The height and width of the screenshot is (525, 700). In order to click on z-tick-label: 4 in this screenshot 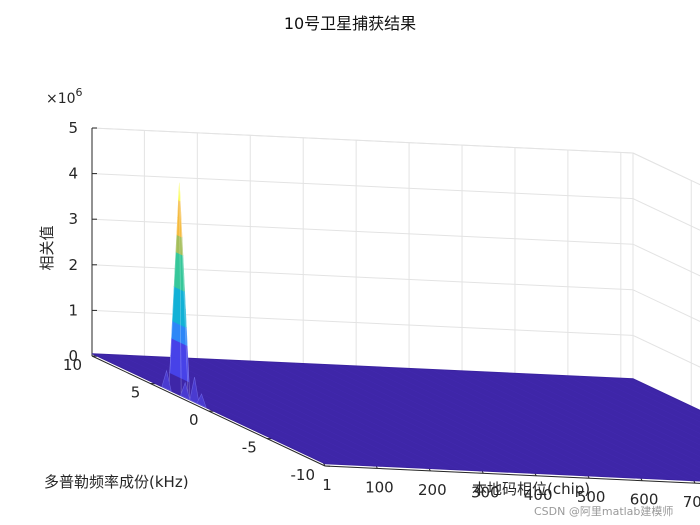, I will do `click(73, 174)`.